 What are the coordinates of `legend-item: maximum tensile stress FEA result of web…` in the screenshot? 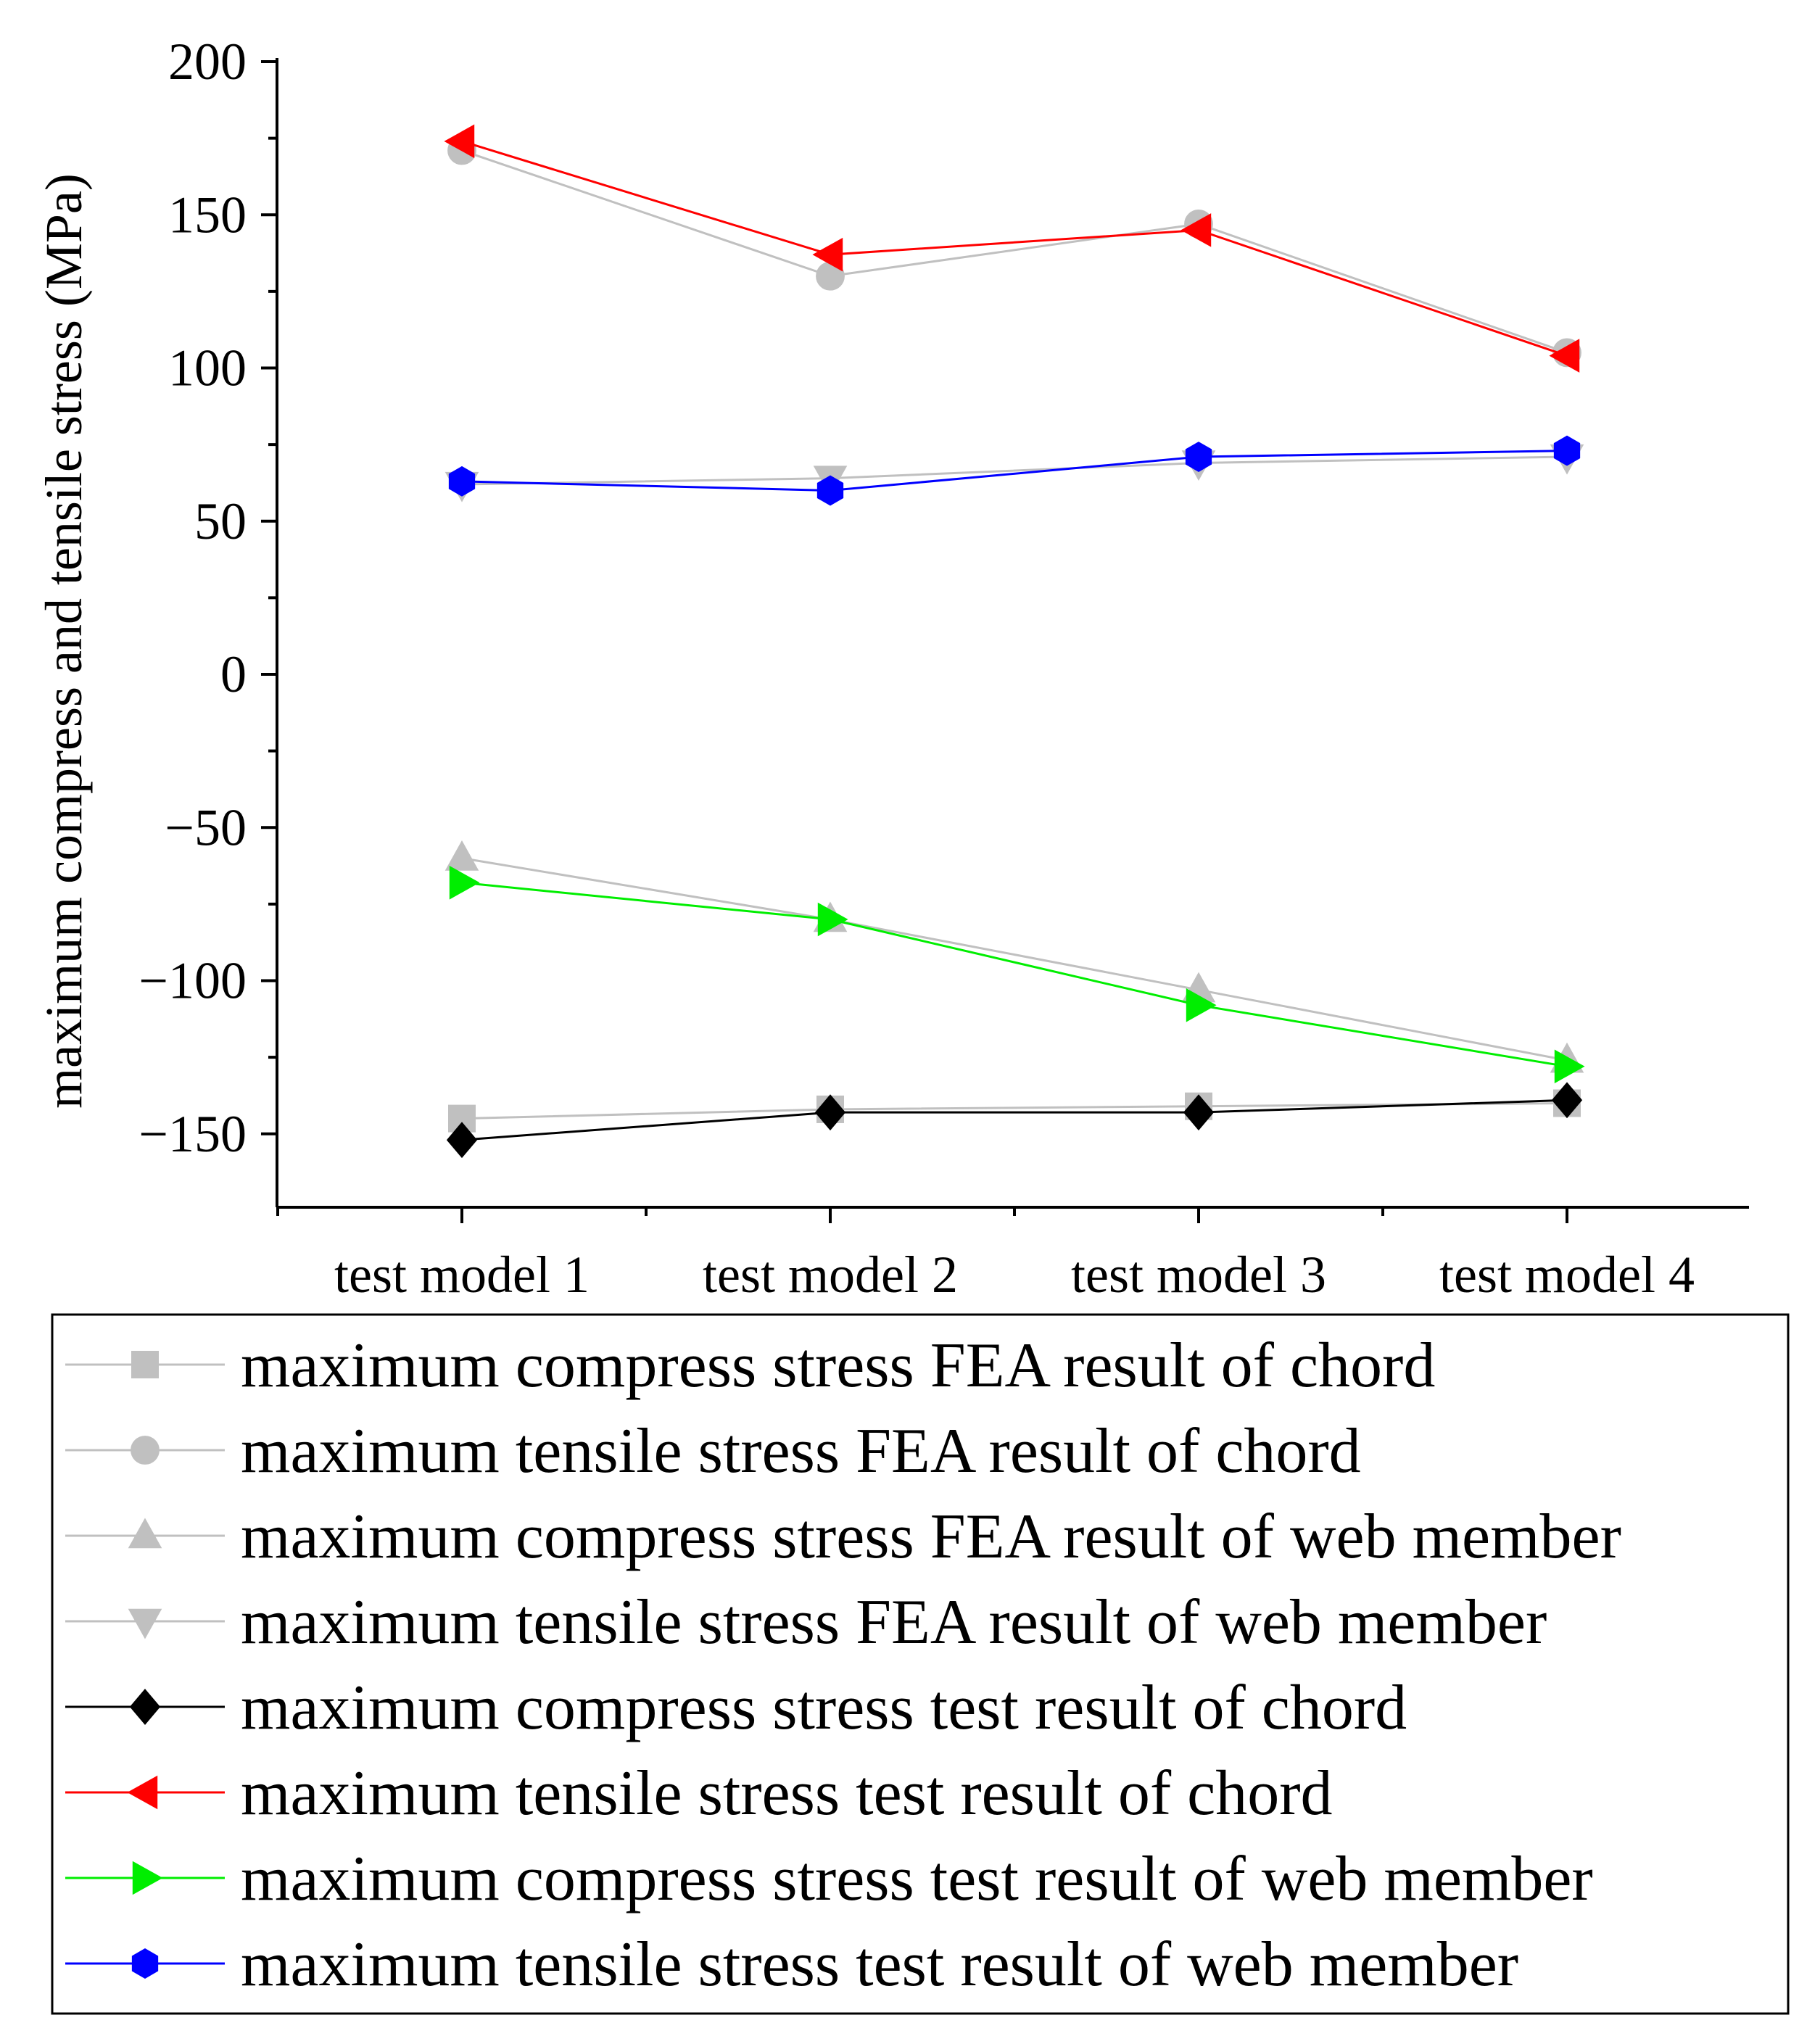 It's located at (806, 1622).